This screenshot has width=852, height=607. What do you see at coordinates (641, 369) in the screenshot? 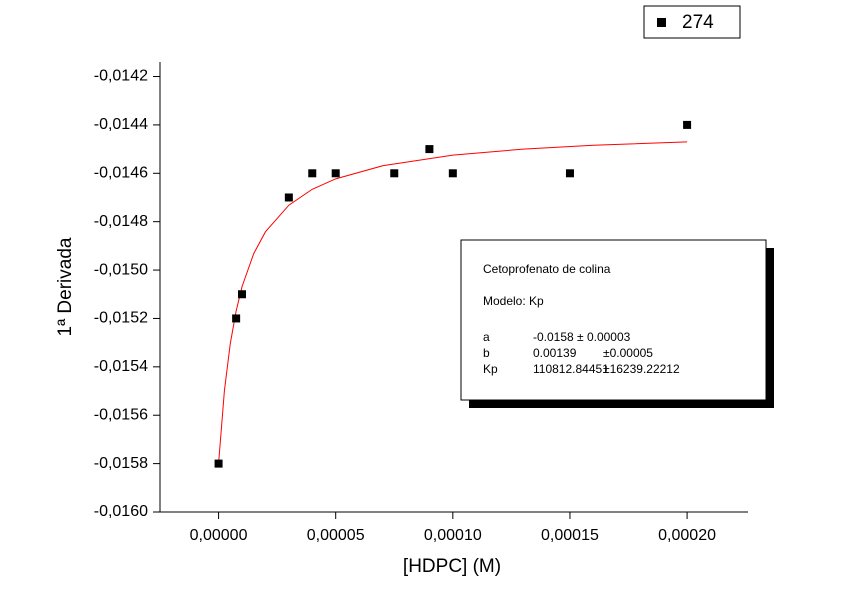
I see `annotation-cell: ±16239.22212` at bounding box center [641, 369].